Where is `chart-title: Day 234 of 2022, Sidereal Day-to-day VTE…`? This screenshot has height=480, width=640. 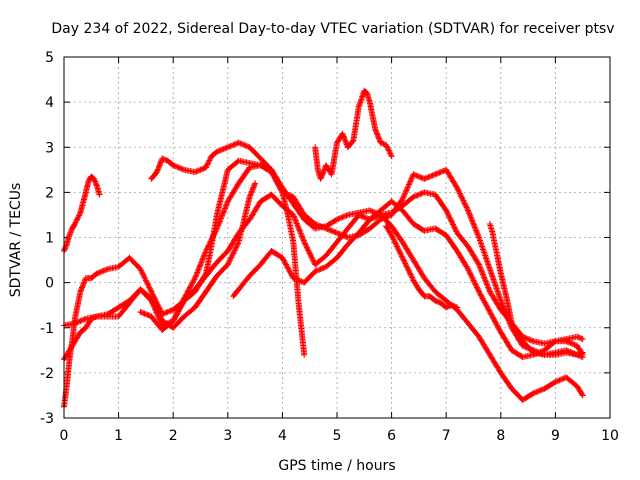
chart-title: Day 234 of 2022, Sidereal Day-to-day VTE… is located at coordinates (332, 29).